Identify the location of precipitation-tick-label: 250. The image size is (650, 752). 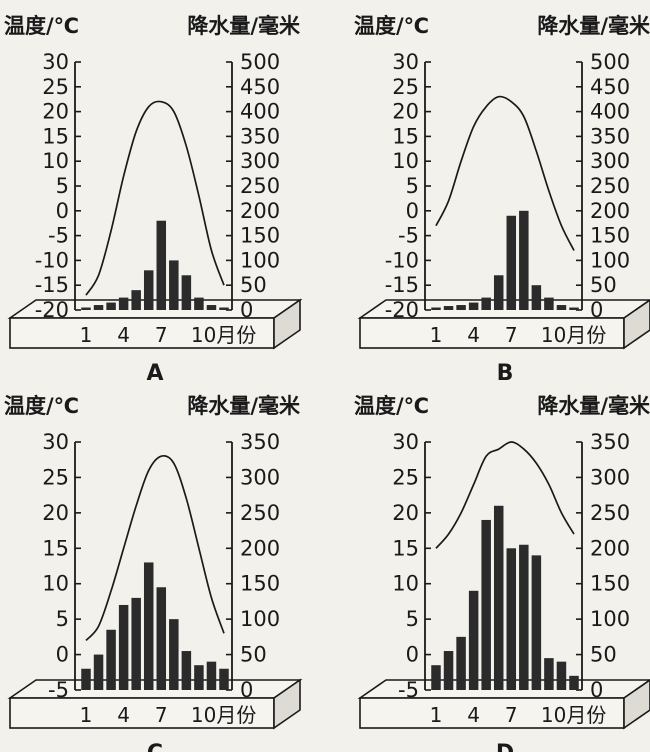
(610, 513).